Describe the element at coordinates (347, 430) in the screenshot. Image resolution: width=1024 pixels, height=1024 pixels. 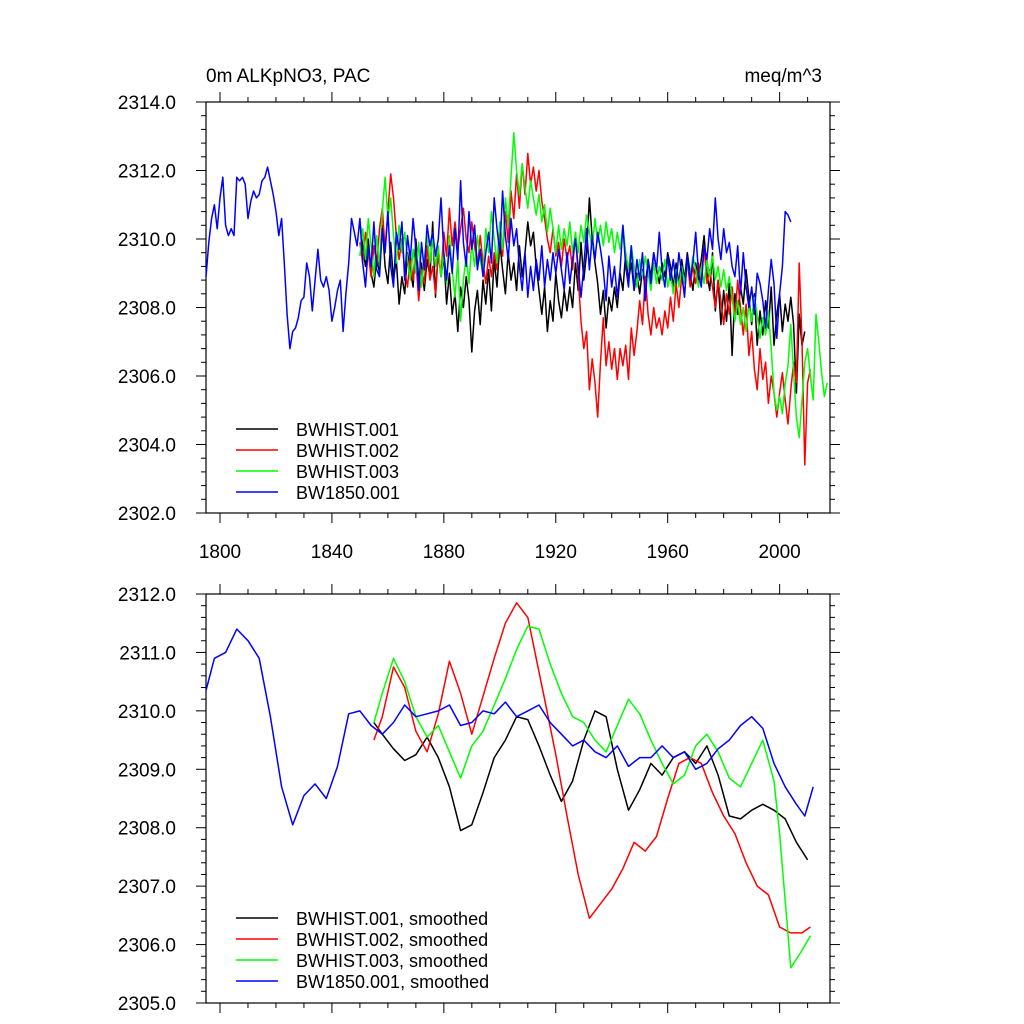
I see `legend-label: BWHIST.001` at that location.